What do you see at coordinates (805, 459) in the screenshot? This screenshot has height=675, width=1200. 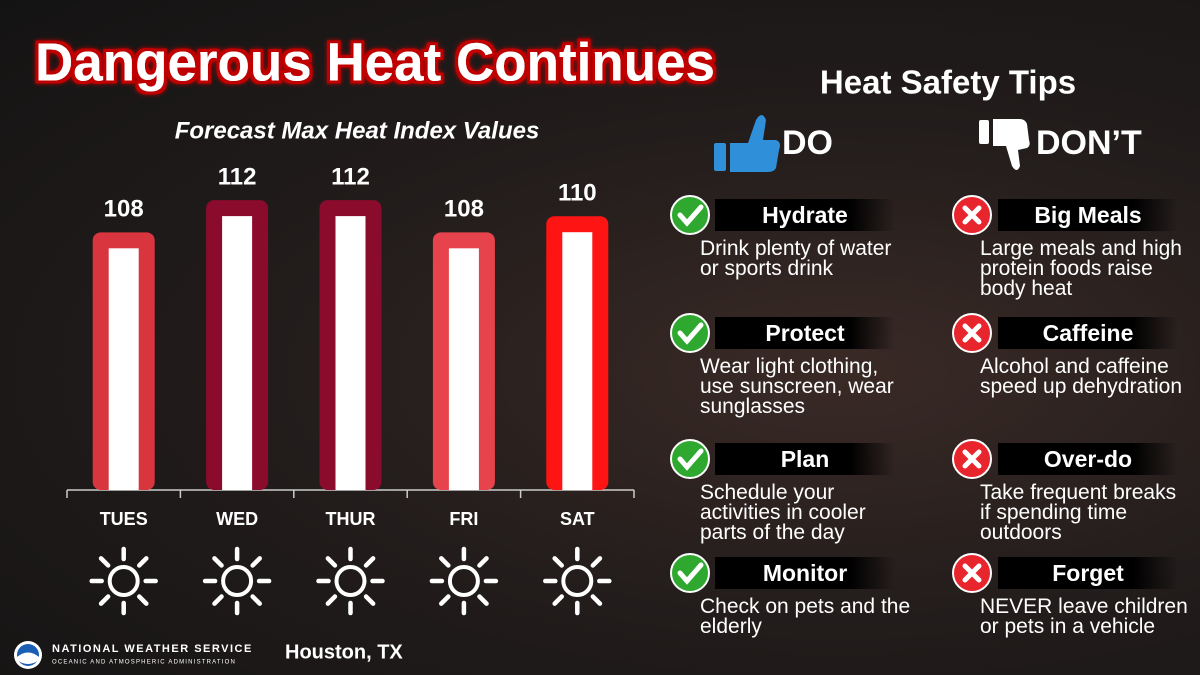 I see `tip-title: Plan` at bounding box center [805, 459].